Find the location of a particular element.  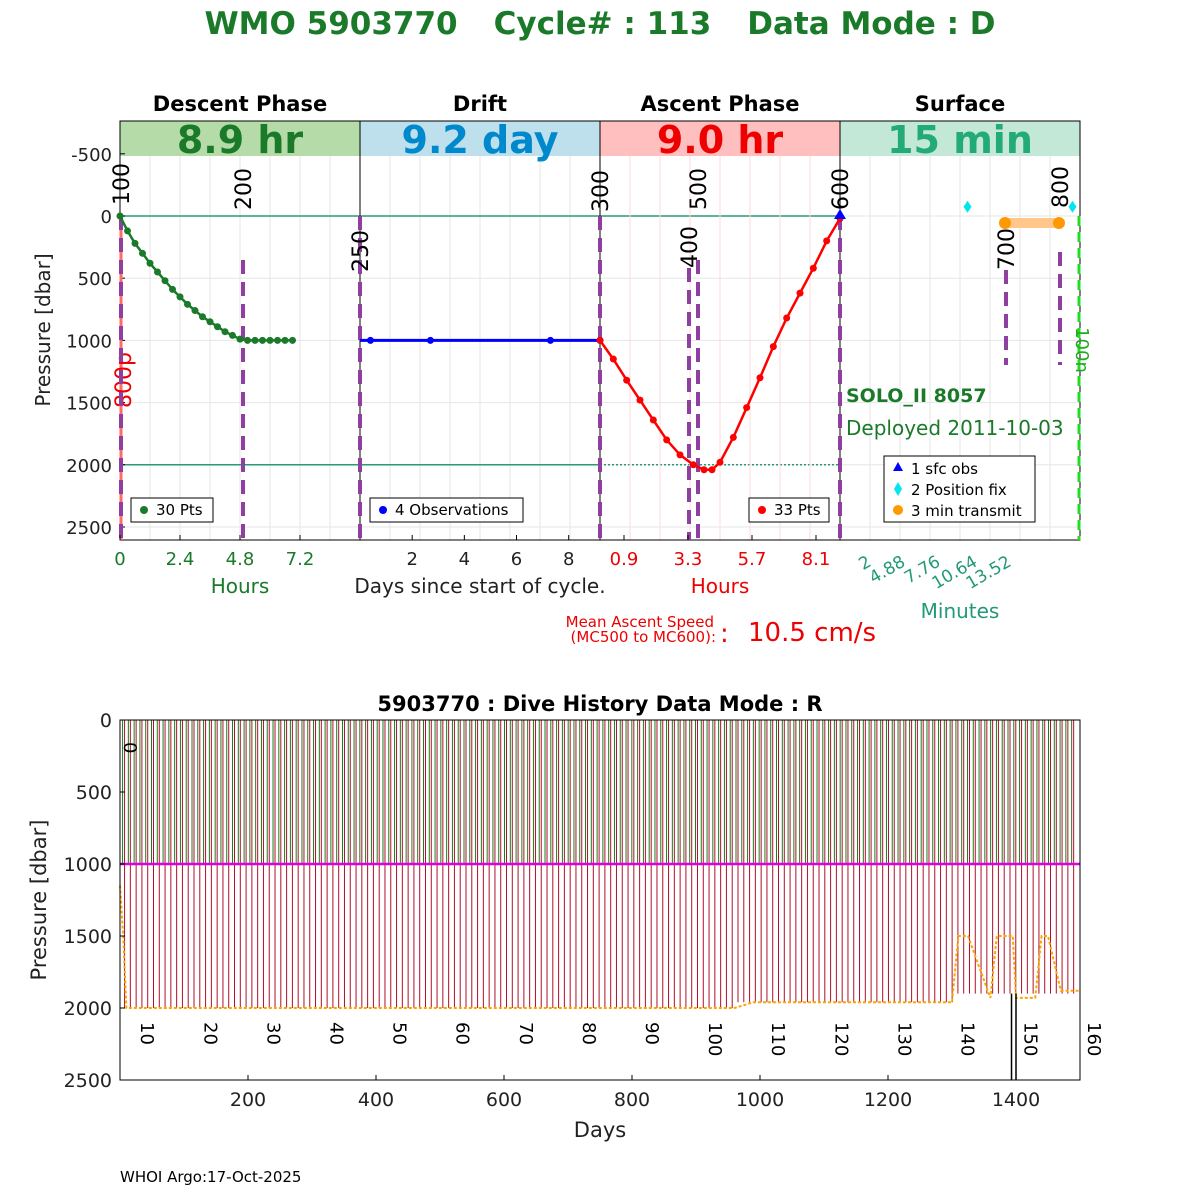

phase-band-drift is located at coordinates (480, 138).